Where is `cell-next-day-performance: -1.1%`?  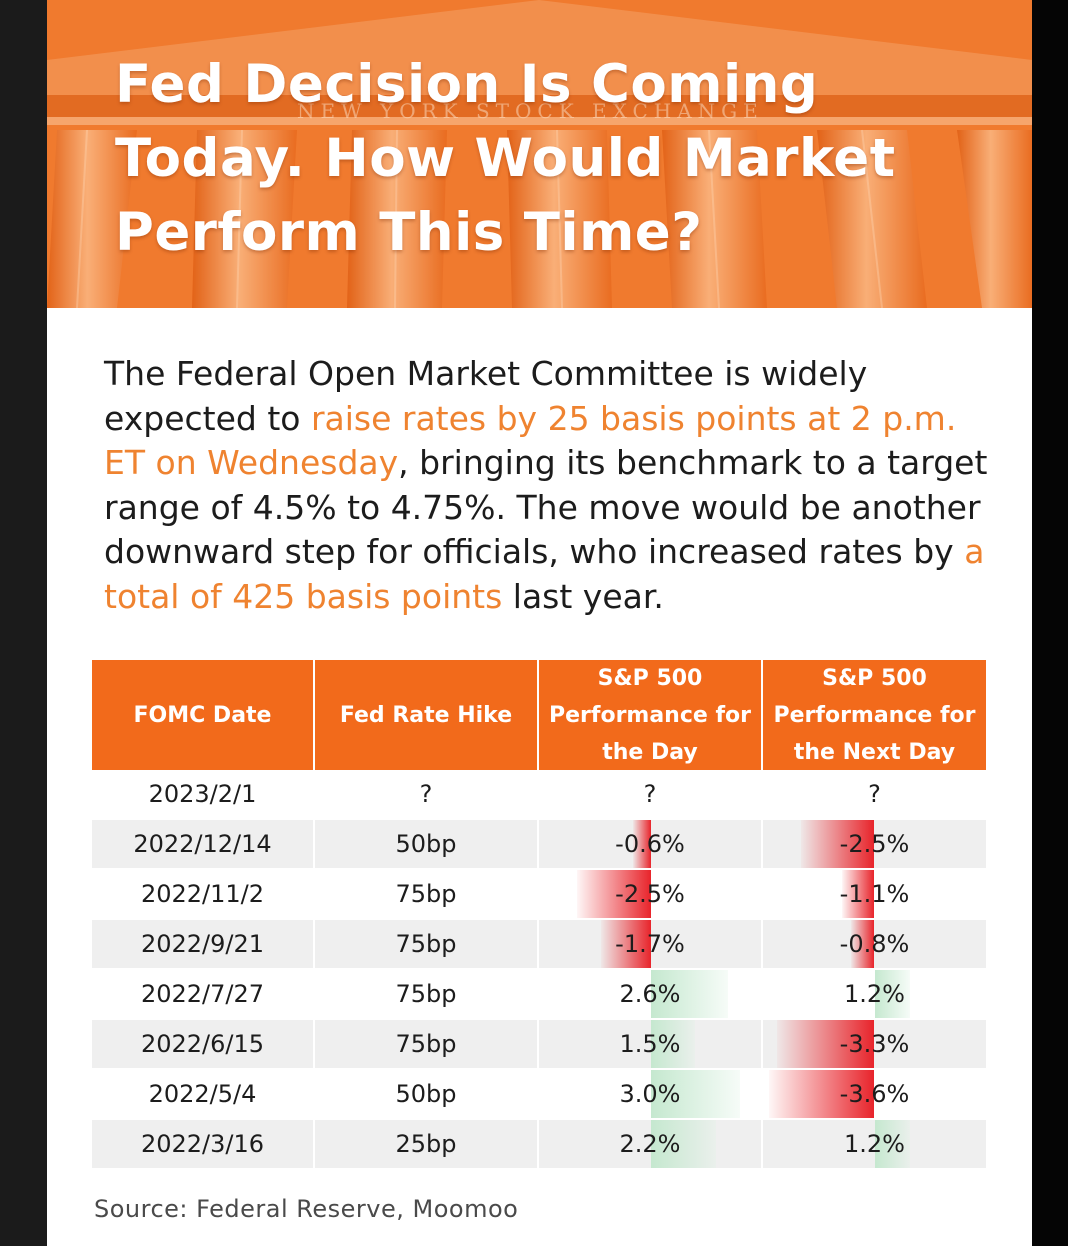
cell-next-day-performance: -1.1% is located at coordinates (874, 894).